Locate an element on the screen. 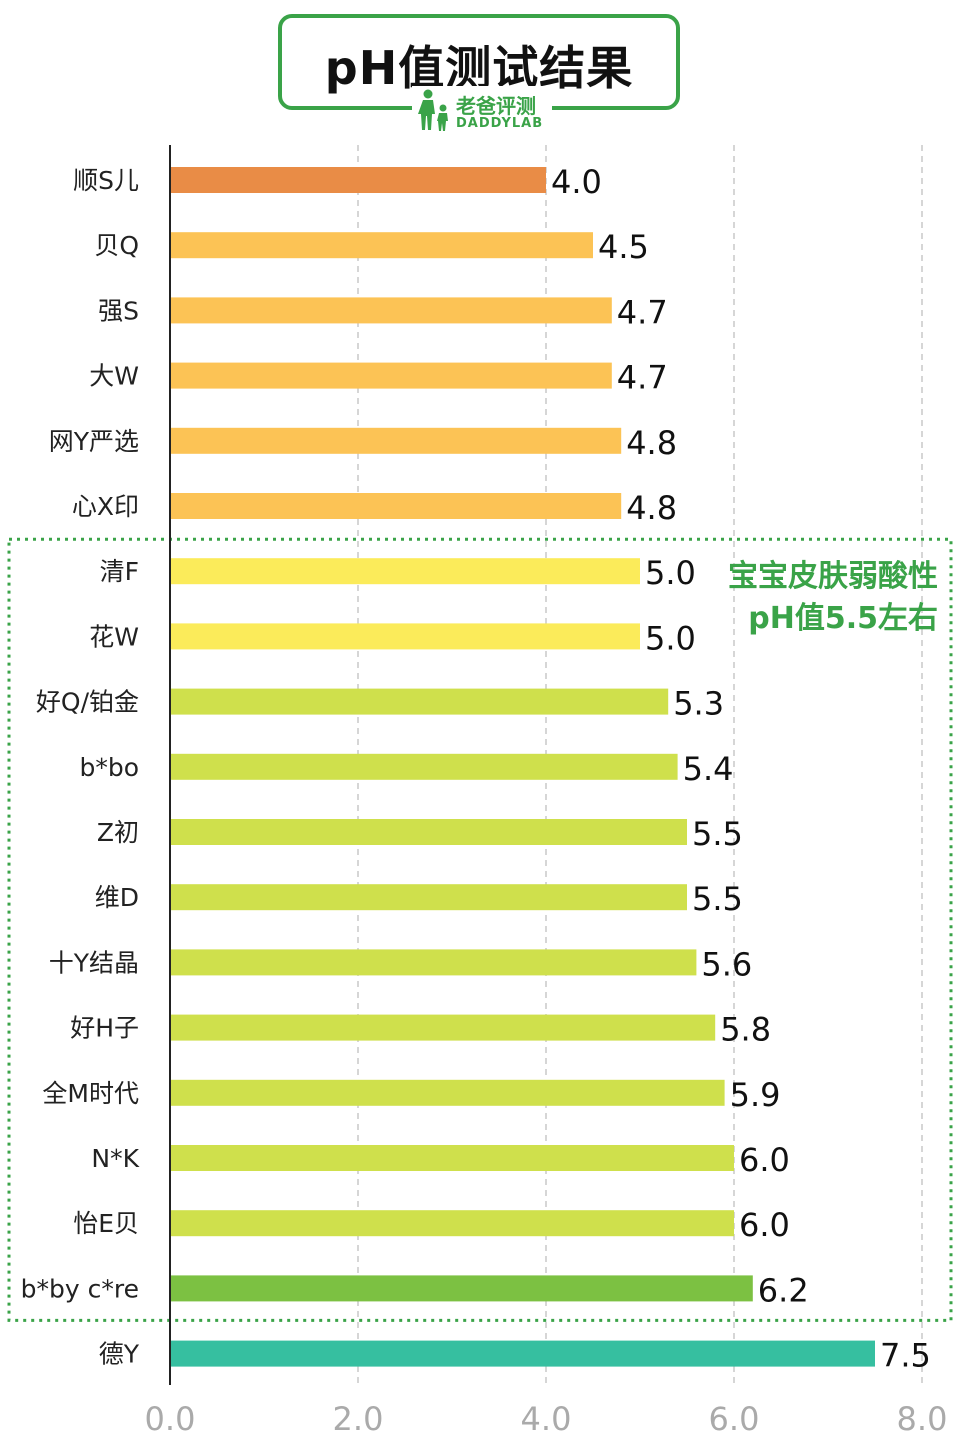 The height and width of the screenshot is (1446, 960). brand-name-en: DADDYLAB is located at coordinates (500, 123).